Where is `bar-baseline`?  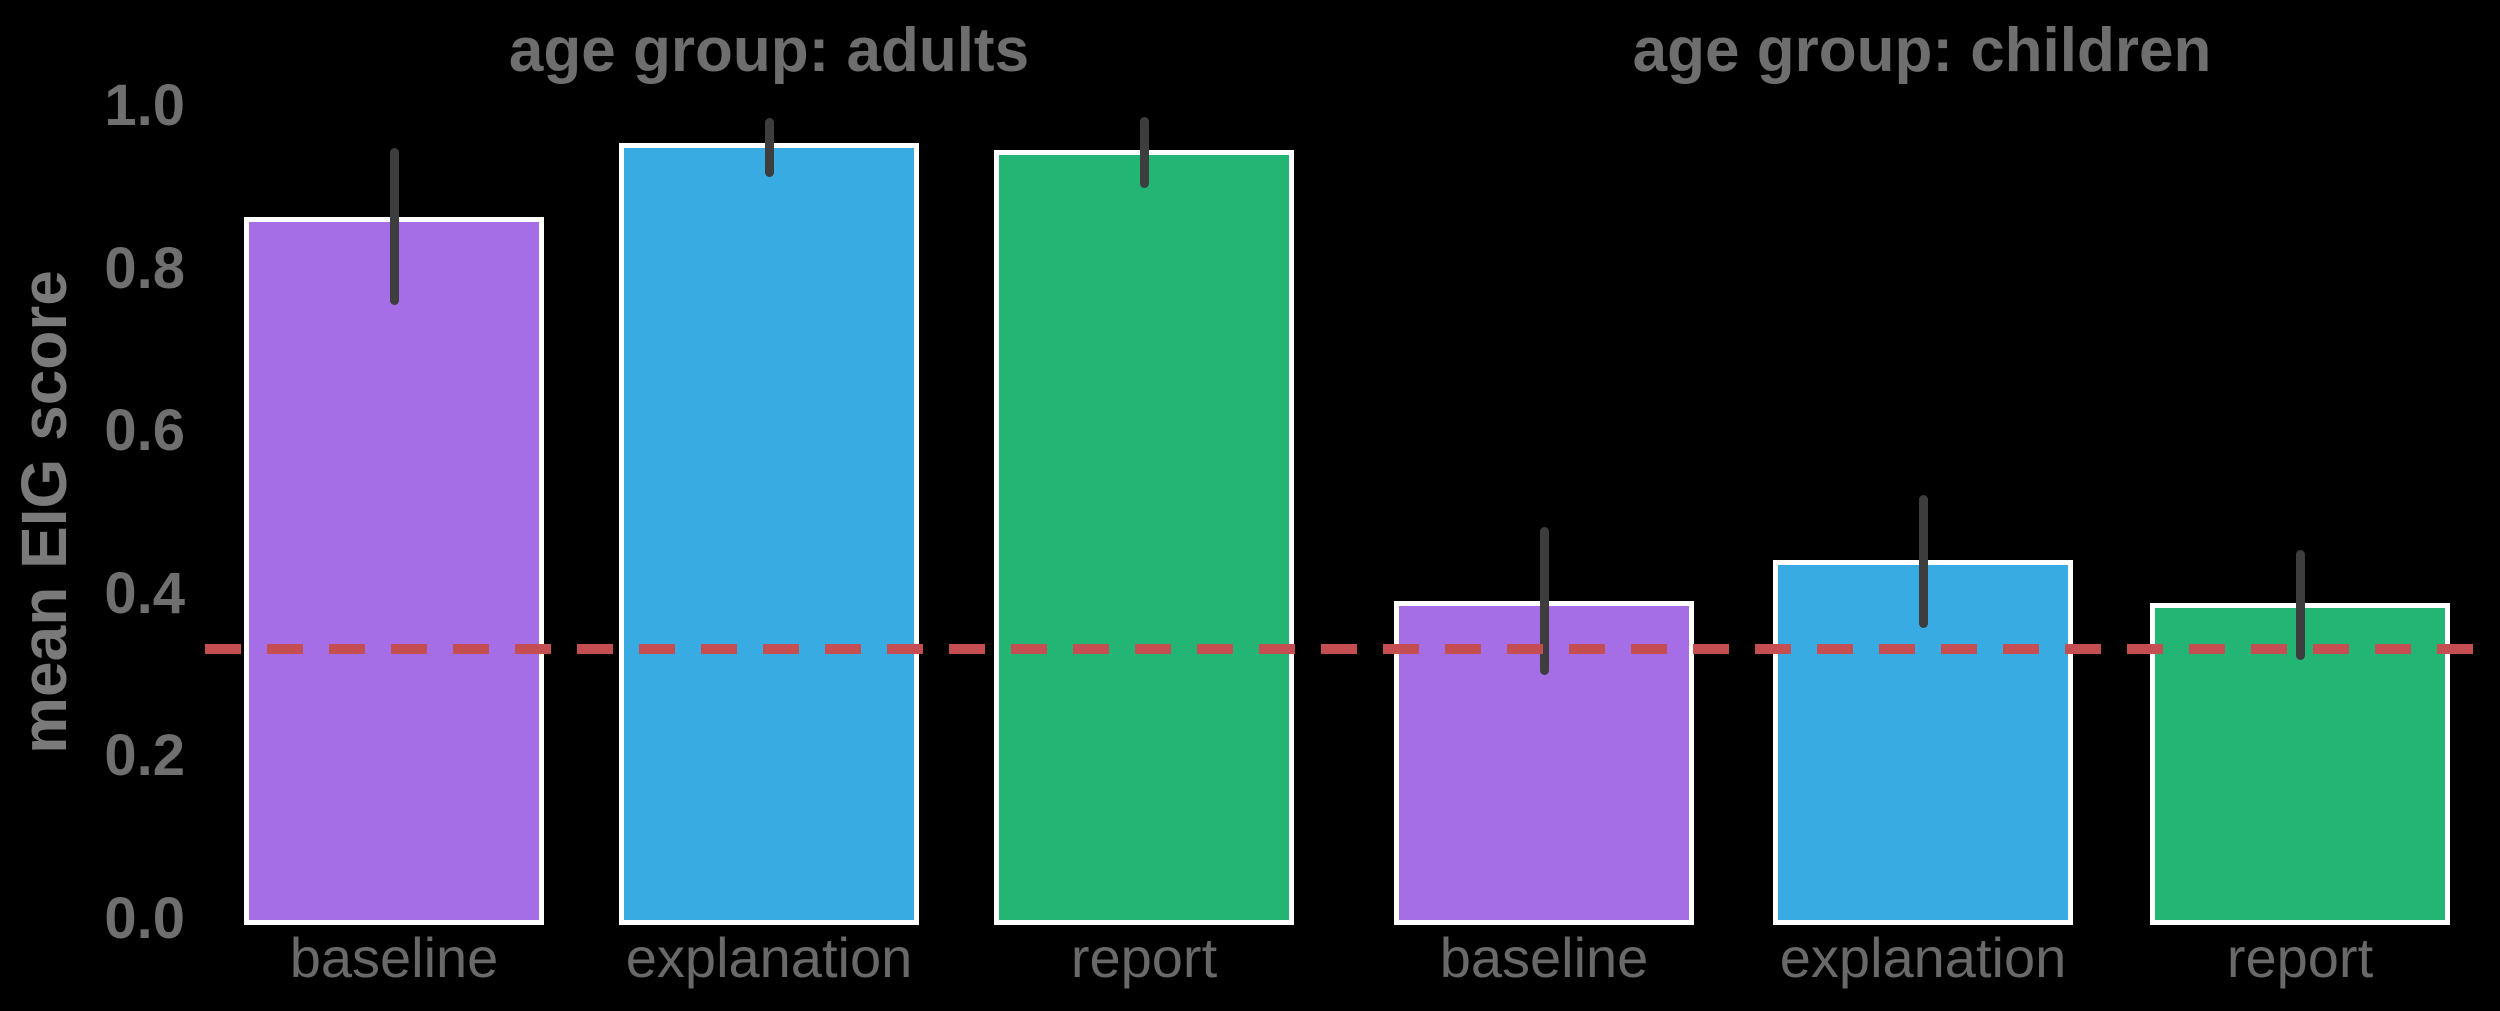
bar-baseline is located at coordinates (394, 570).